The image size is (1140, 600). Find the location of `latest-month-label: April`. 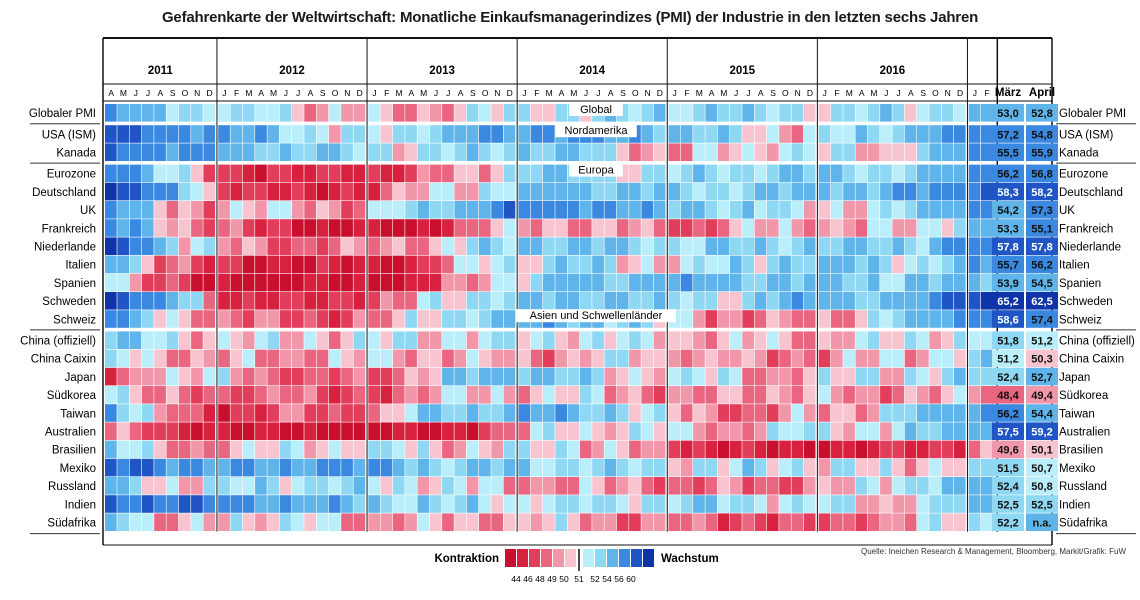

latest-month-label: April is located at coordinates (1042, 93).